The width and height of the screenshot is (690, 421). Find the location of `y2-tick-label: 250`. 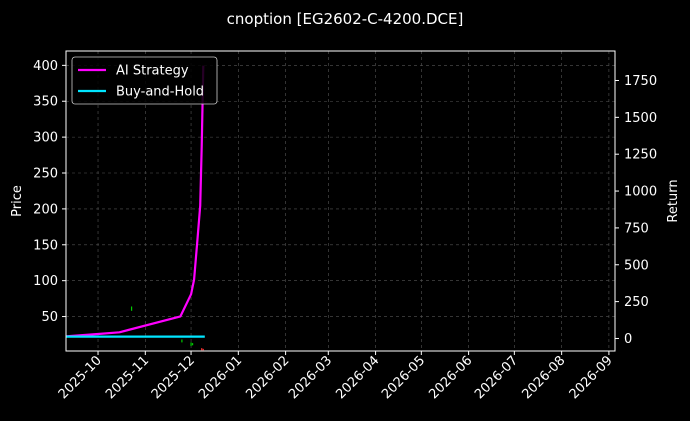

y2-tick-label: 250 is located at coordinates (636, 302).